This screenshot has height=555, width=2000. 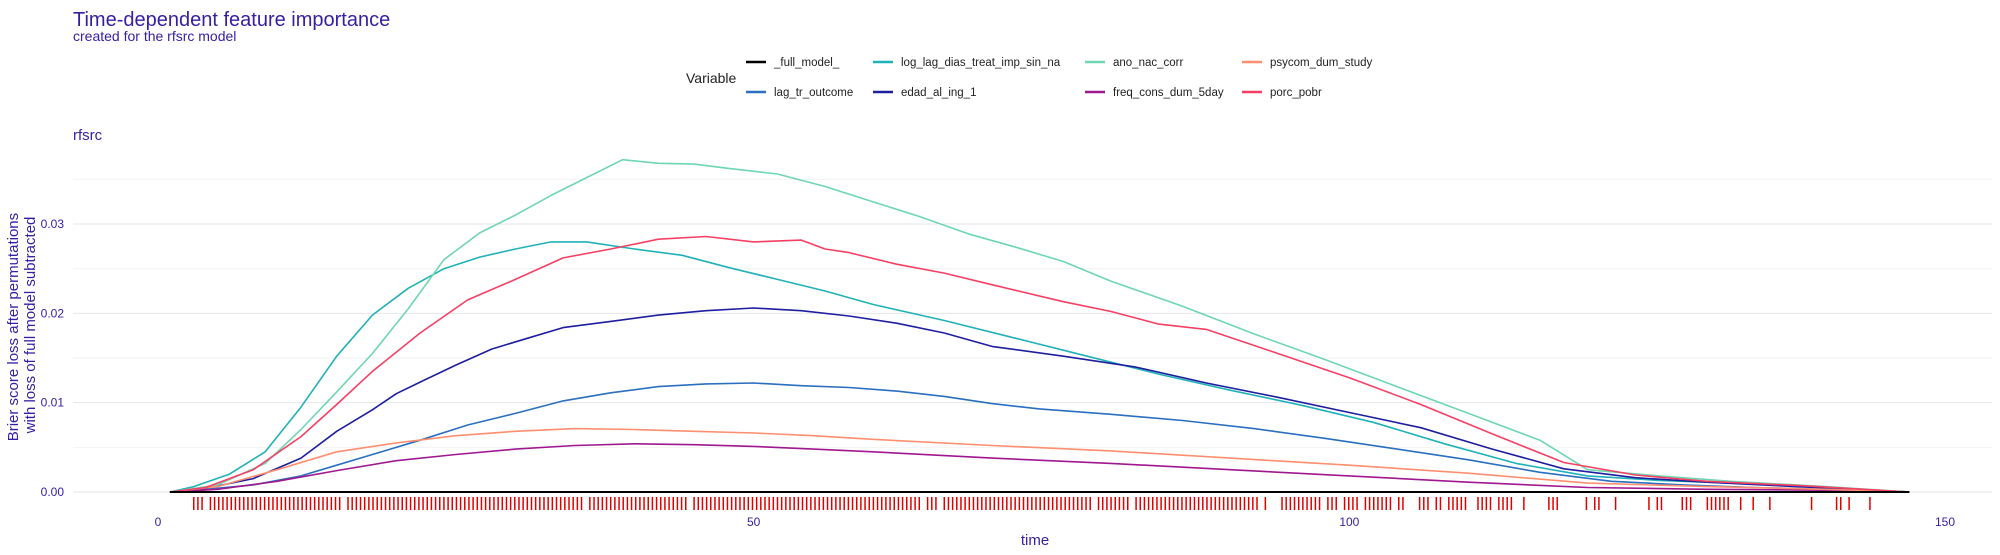 I want to click on y-tick-label: 0.00, so click(x=53, y=492).